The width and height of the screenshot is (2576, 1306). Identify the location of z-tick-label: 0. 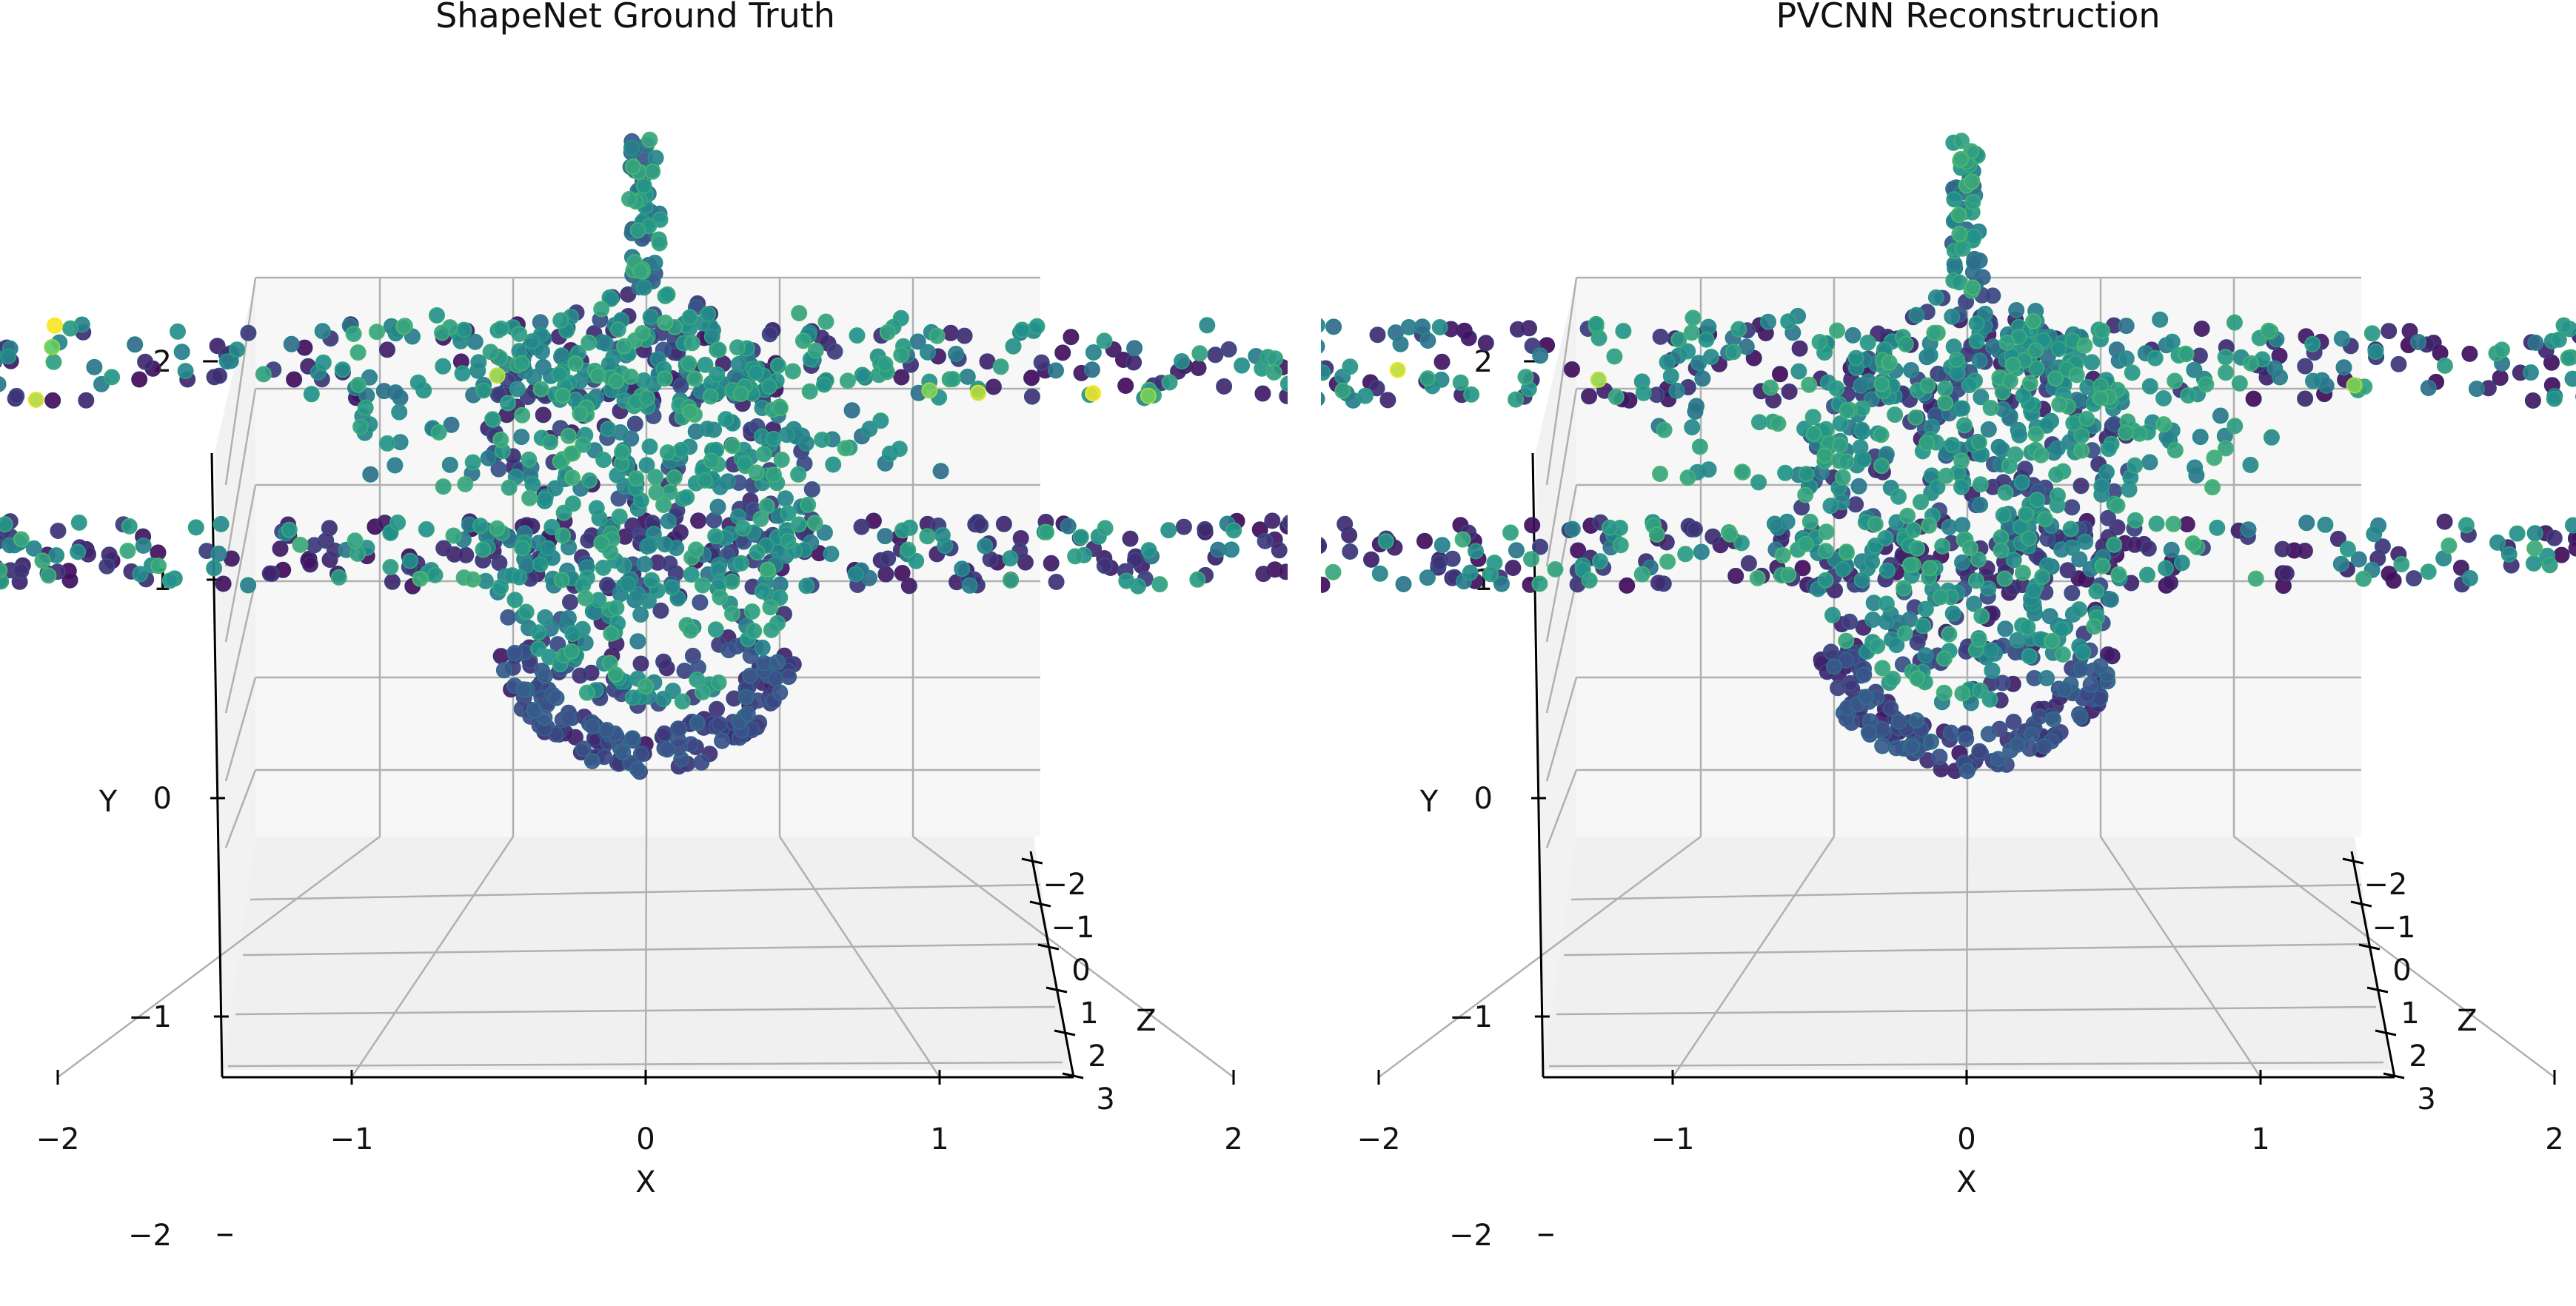
(1080, 971).